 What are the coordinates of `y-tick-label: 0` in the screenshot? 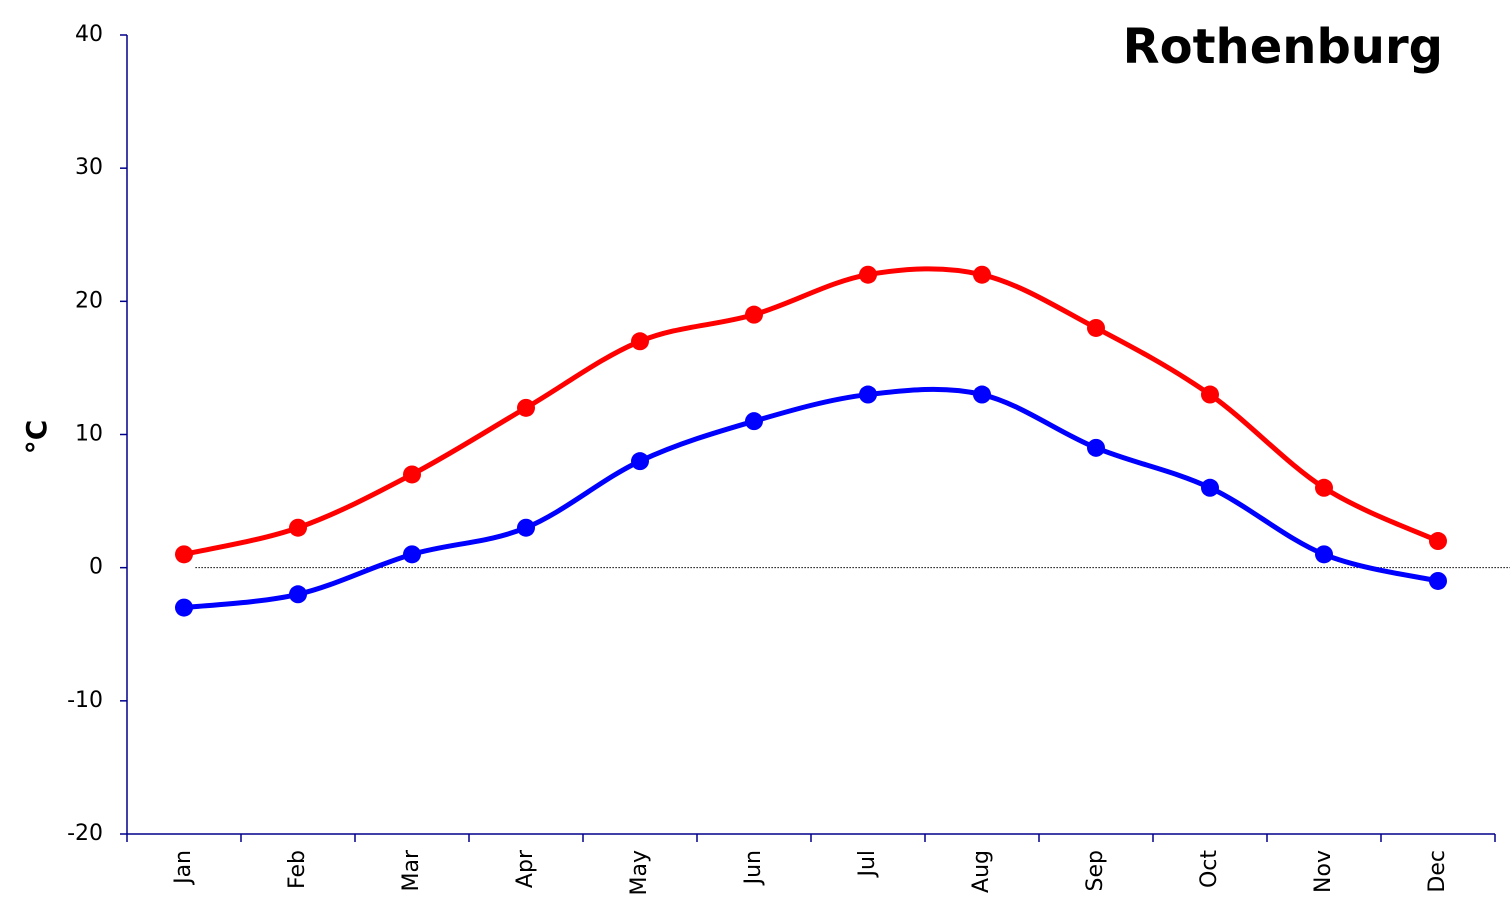 It's located at (96, 567).